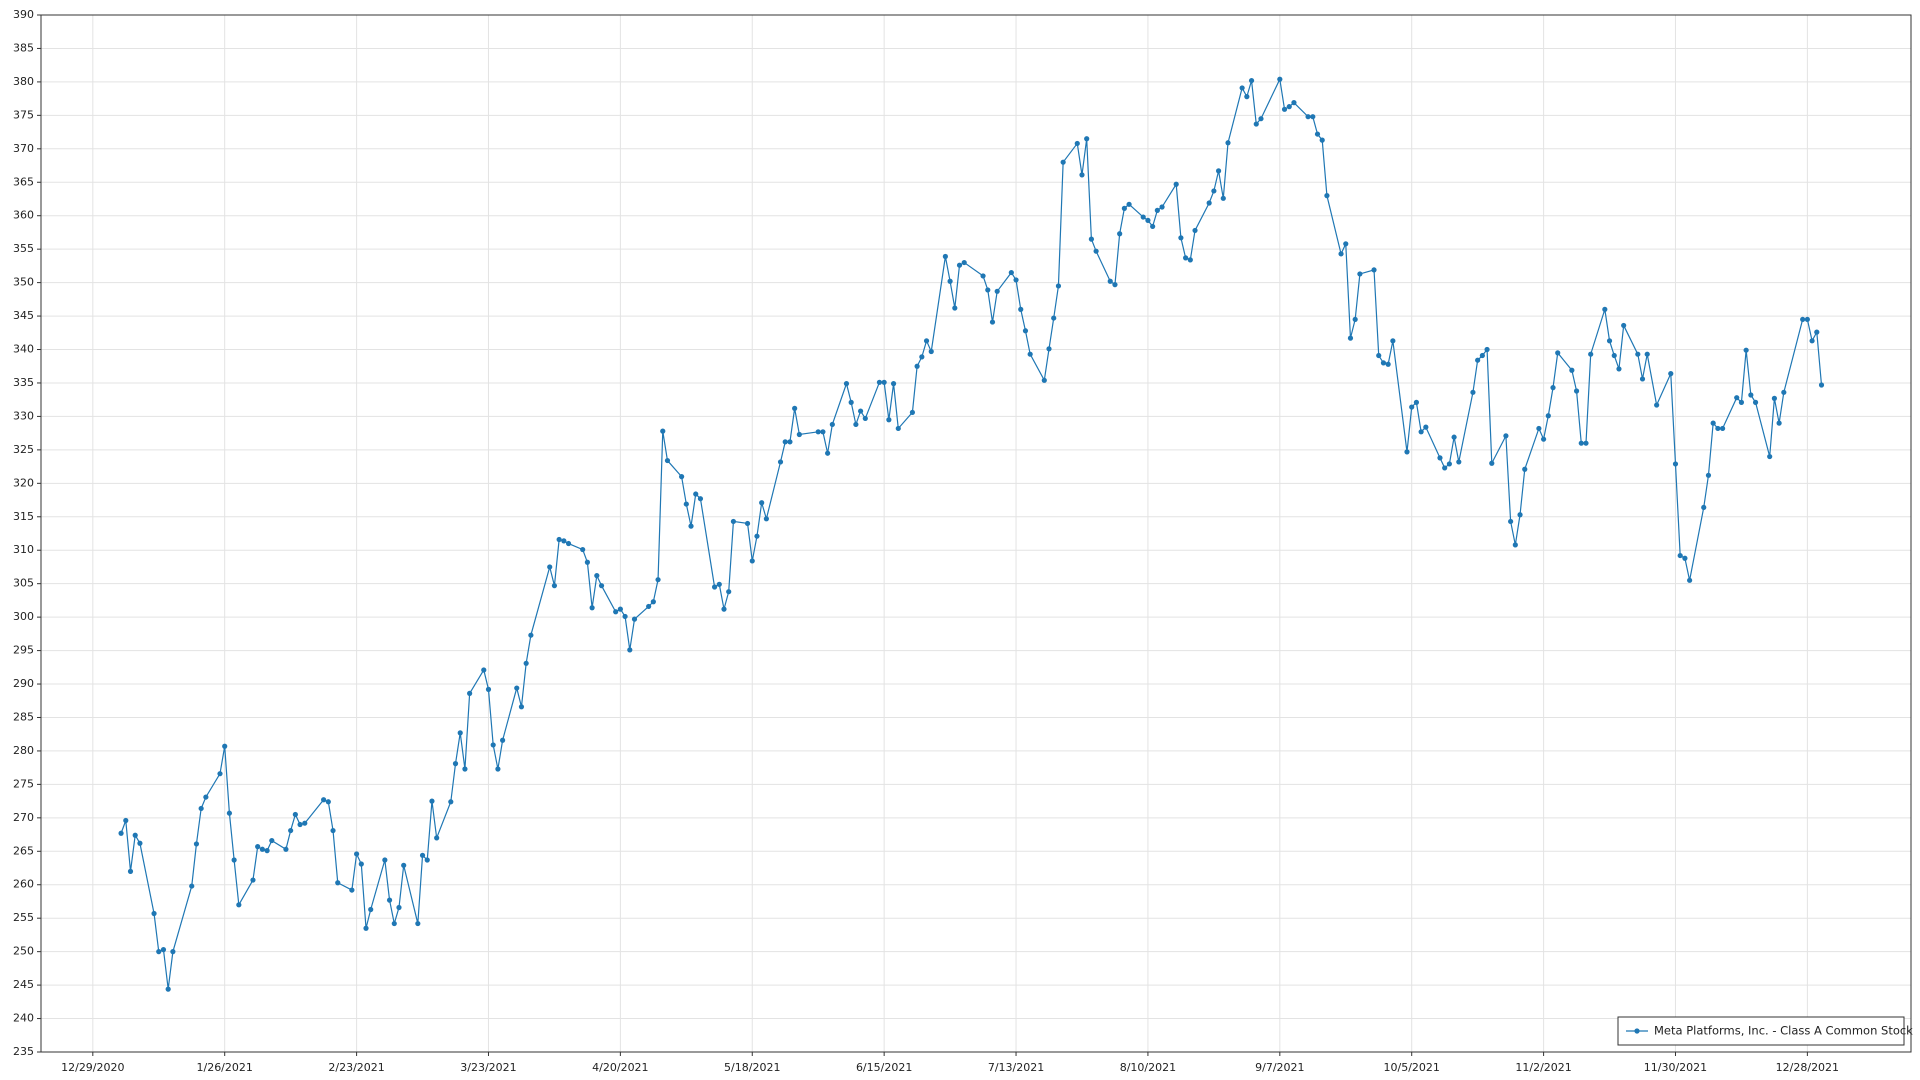 The height and width of the screenshot is (1080, 1920). I want to click on y-tick-label: 295, so click(23, 650).